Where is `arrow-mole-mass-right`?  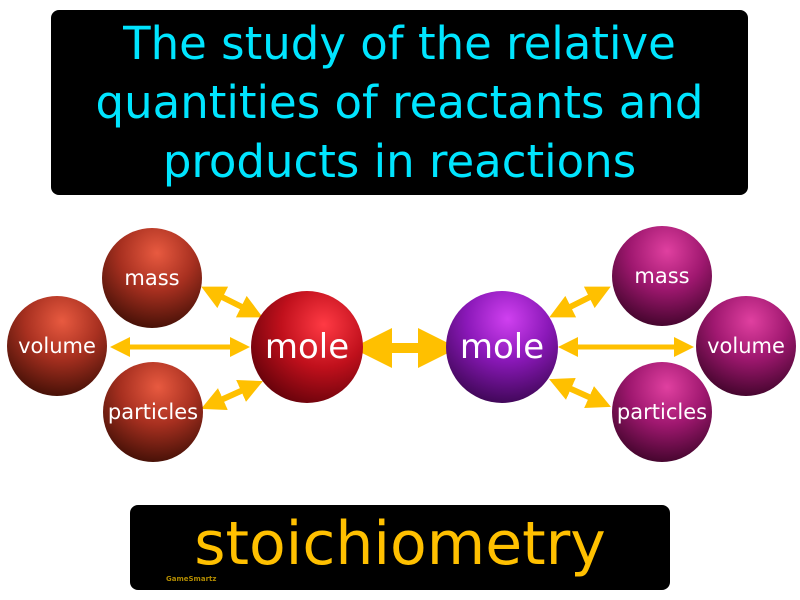 arrow-mole-mass-right is located at coordinates (580, 302).